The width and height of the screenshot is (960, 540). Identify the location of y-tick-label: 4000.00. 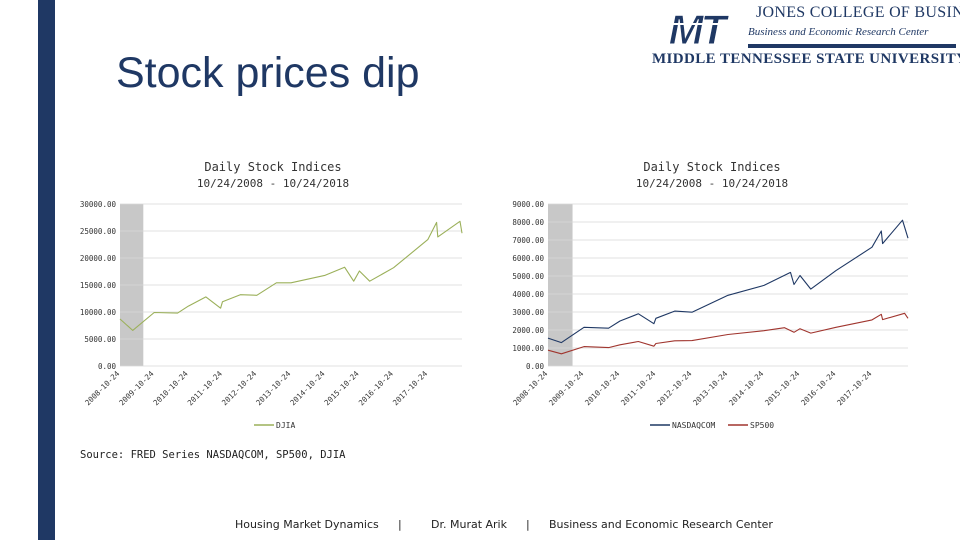
(528, 294).